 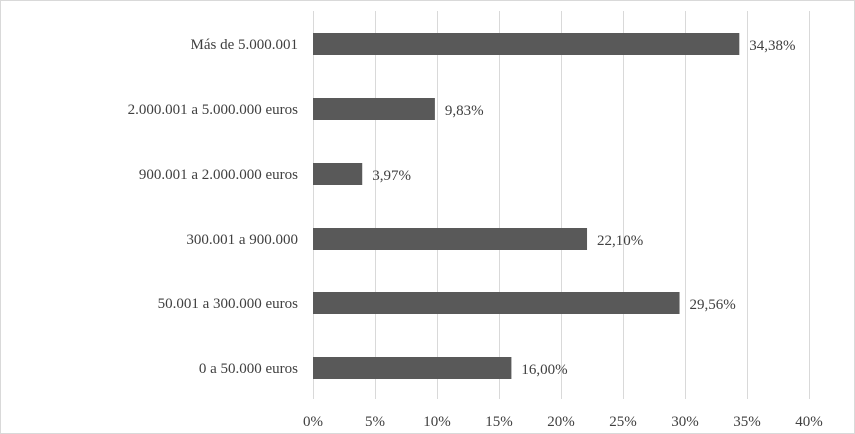 What do you see at coordinates (772, 46) in the screenshot?
I see `data-label: 34,38%` at bounding box center [772, 46].